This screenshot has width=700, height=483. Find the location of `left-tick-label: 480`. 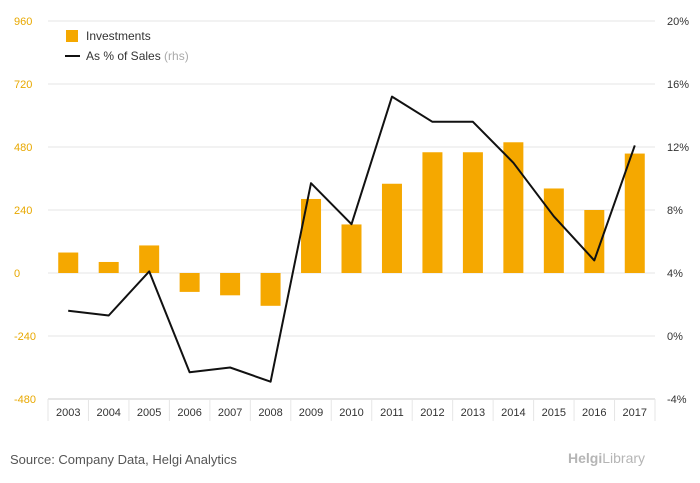

left-tick-label: 480 is located at coordinates (23, 148).